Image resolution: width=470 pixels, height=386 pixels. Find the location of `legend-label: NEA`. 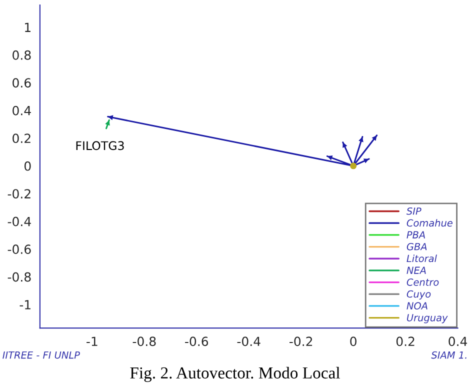

legend-label: NEA is located at coordinates (416, 270).